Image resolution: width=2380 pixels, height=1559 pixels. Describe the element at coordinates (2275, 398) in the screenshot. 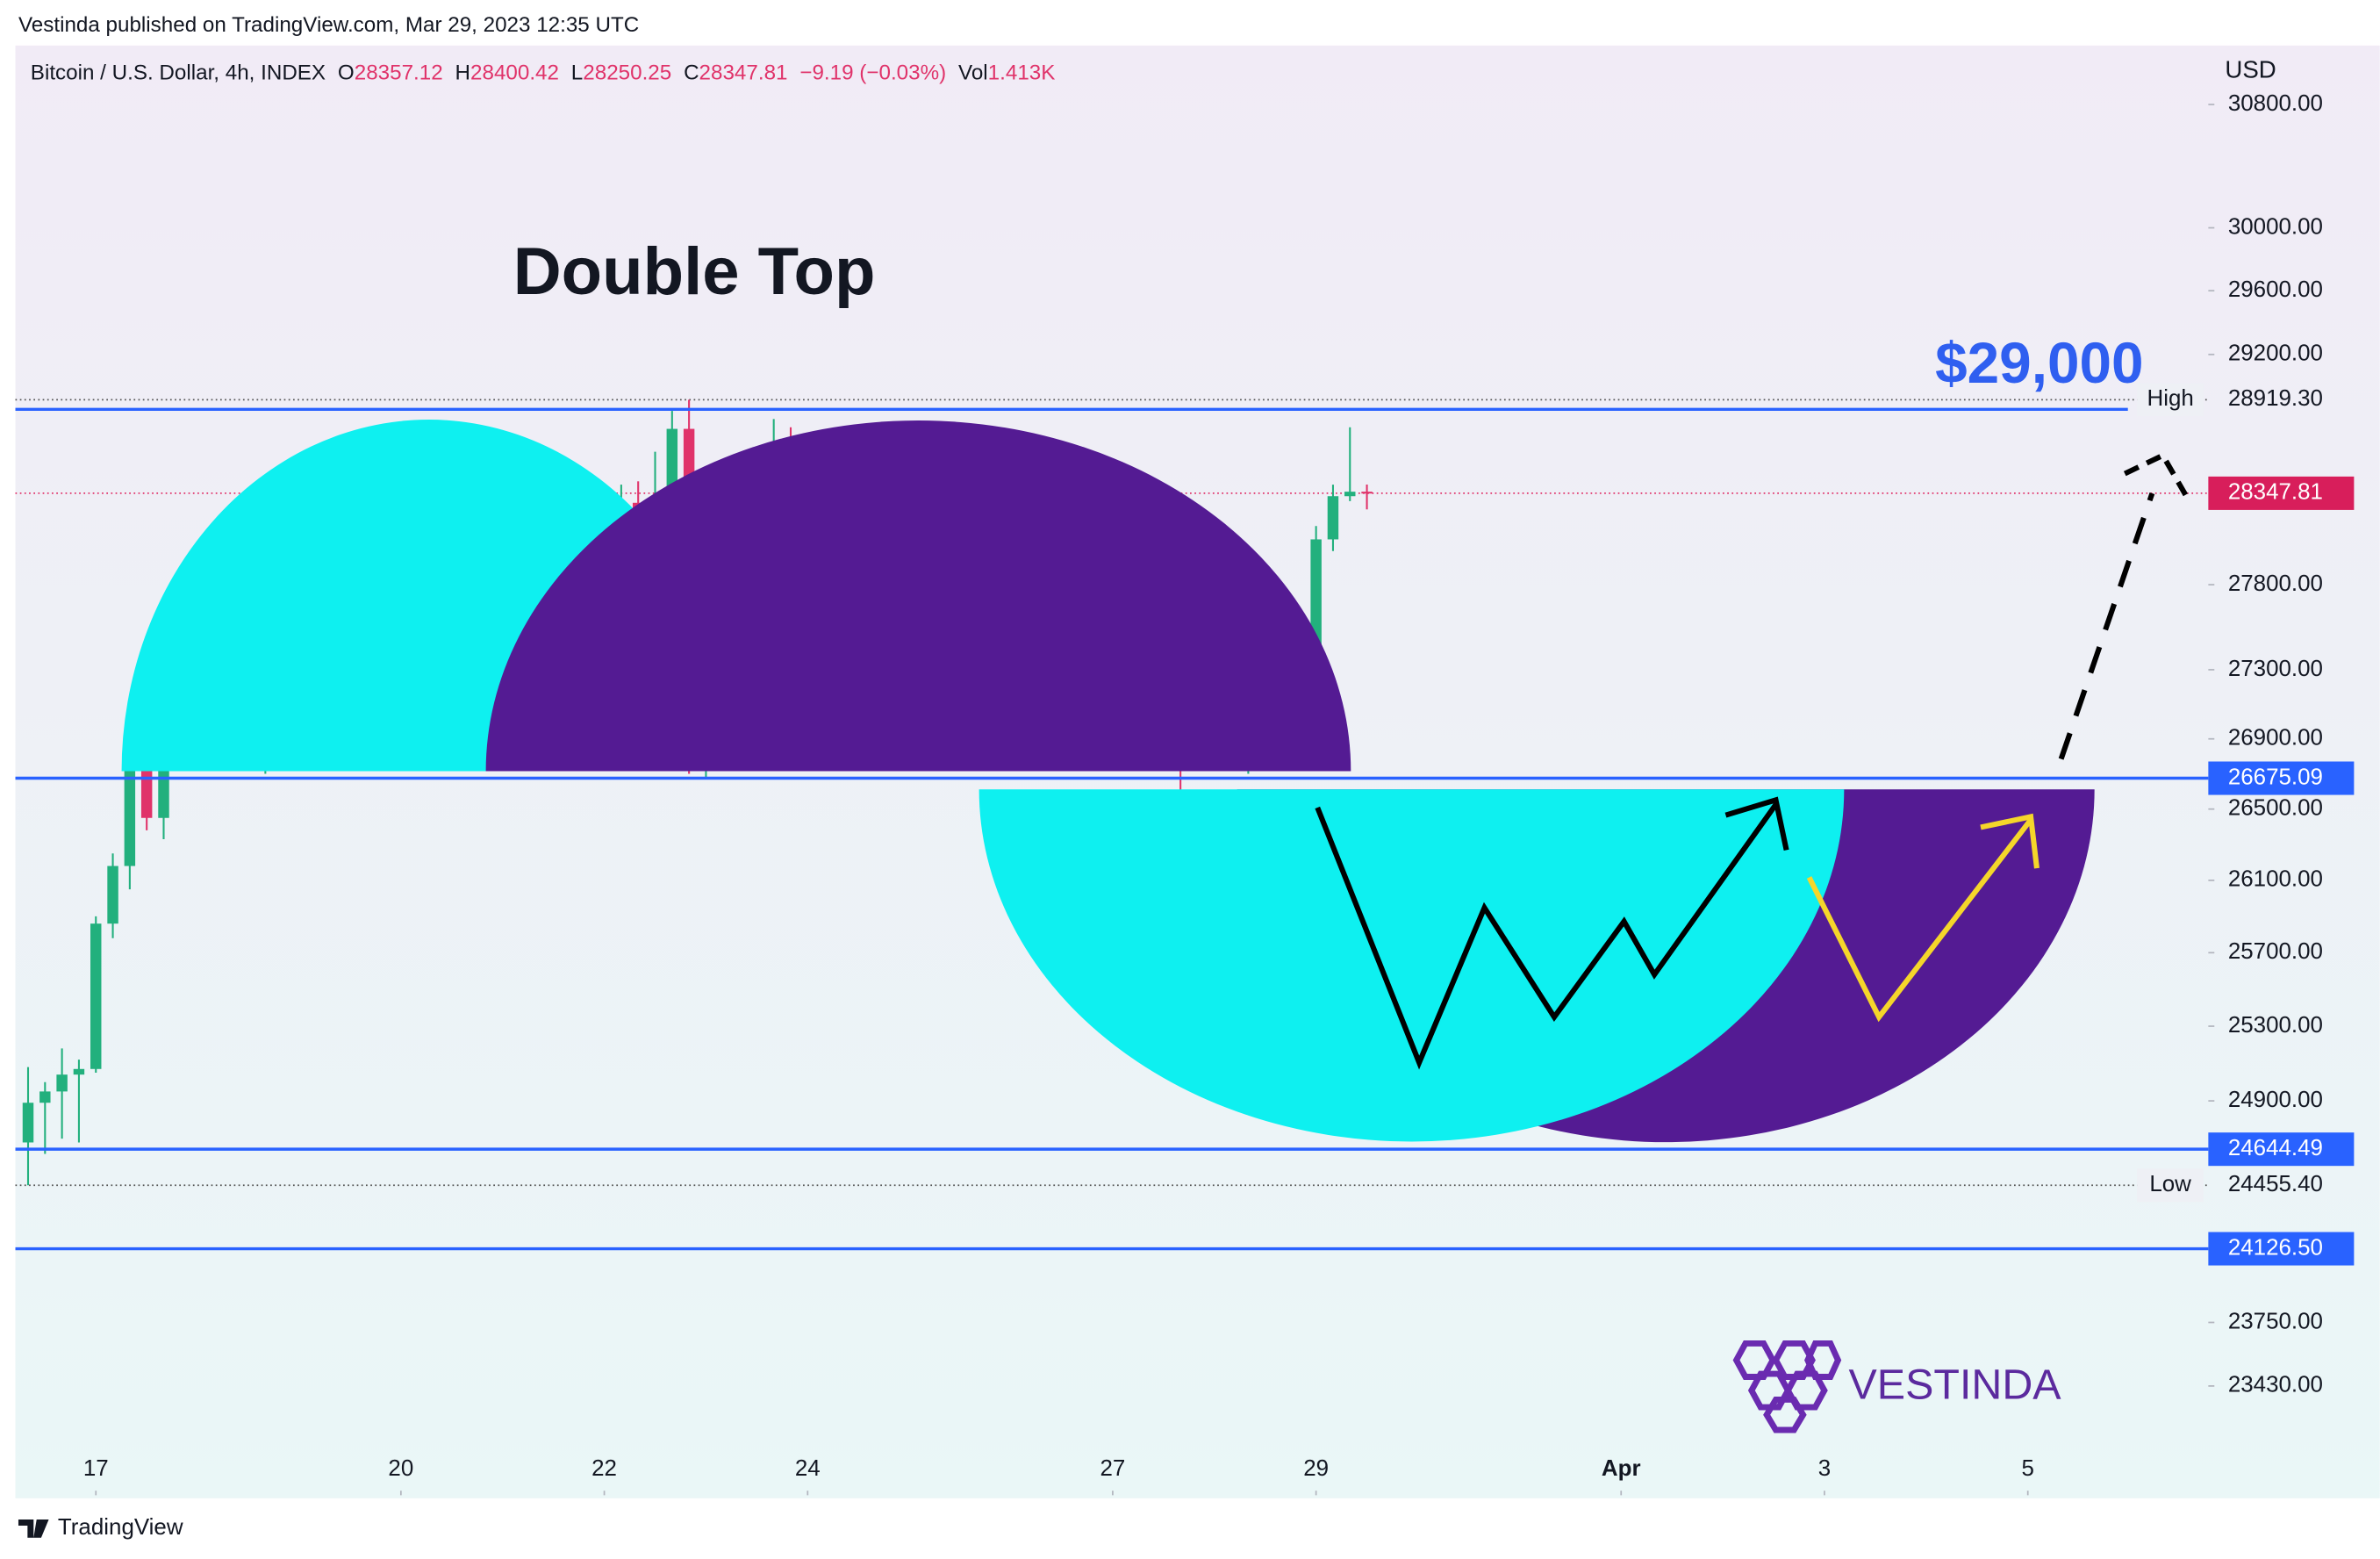

I see `high-label: 28919.30` at that location.